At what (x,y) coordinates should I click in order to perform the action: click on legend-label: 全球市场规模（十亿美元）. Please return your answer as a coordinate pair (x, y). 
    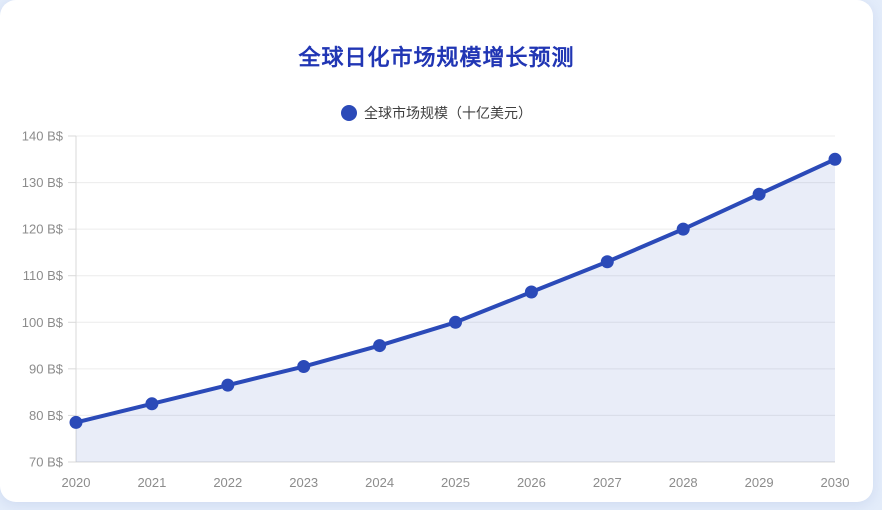
    Looking at the image, I should click on (448, 113).